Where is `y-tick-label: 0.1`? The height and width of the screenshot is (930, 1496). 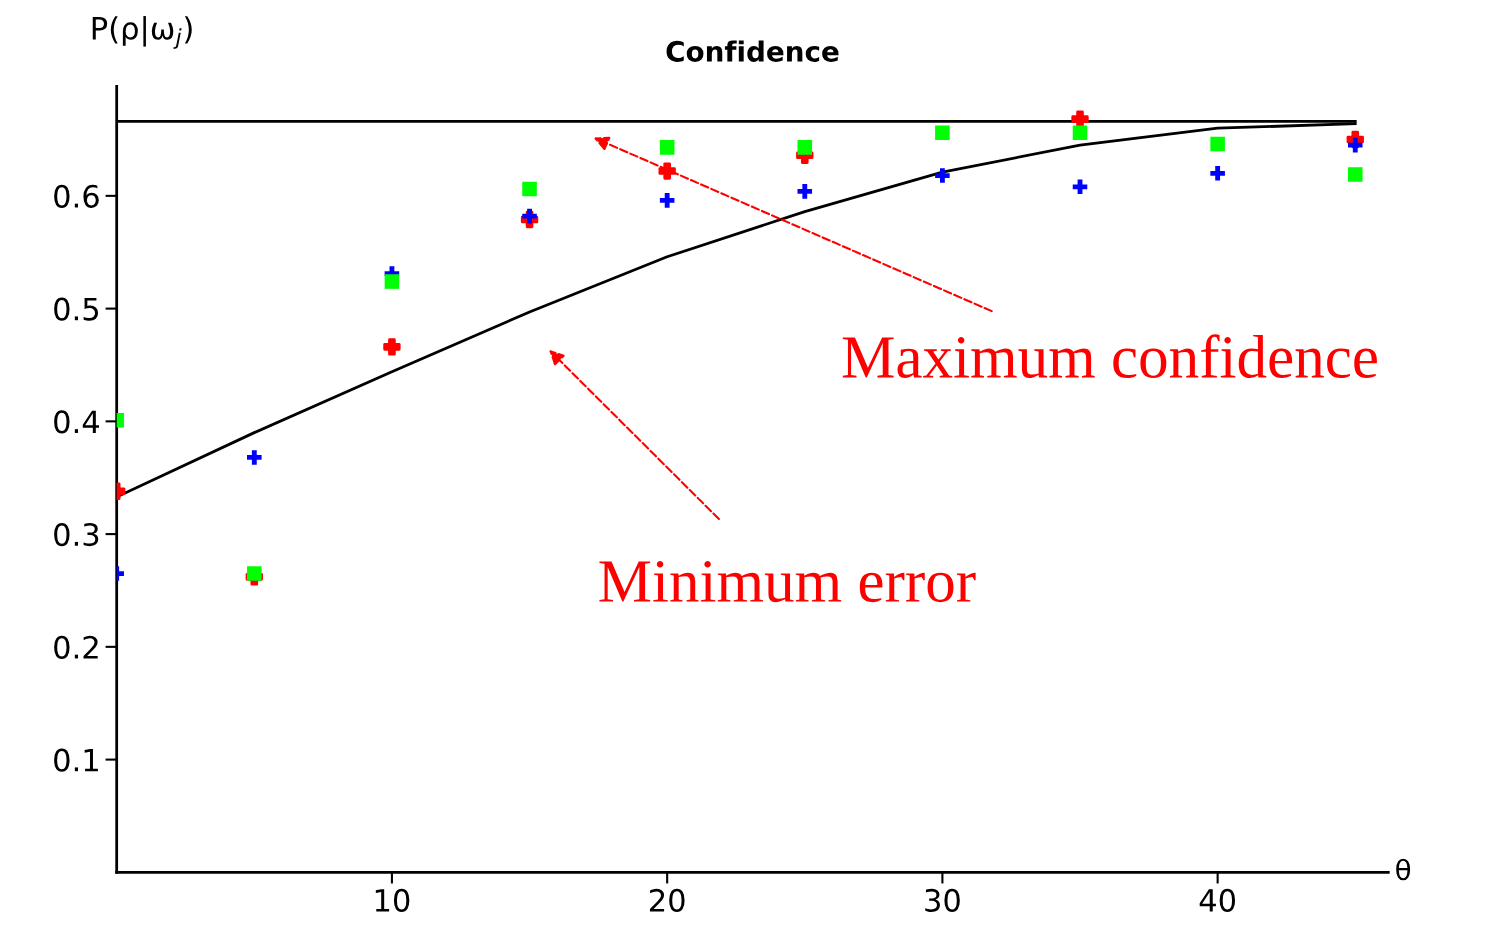 y-tick-label: 0.1 is located at coordinates (76, 760).